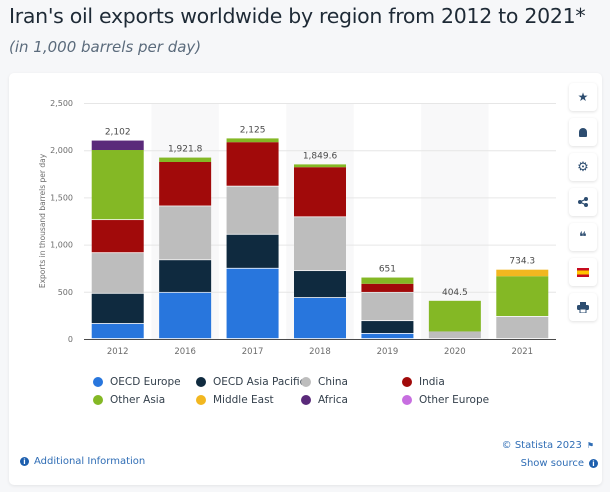 This screenshot has height=492, width=610. I want to click on y-tick-label: 1,500, so click(61, 197).